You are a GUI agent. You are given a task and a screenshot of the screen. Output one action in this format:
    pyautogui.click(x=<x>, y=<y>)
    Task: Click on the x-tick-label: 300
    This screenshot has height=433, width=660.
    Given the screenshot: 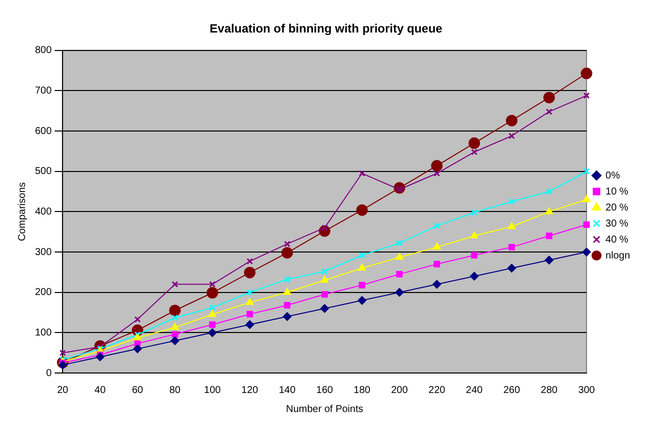 What is the action you would take?
    pyautogui.click(x=587, y=390)
    